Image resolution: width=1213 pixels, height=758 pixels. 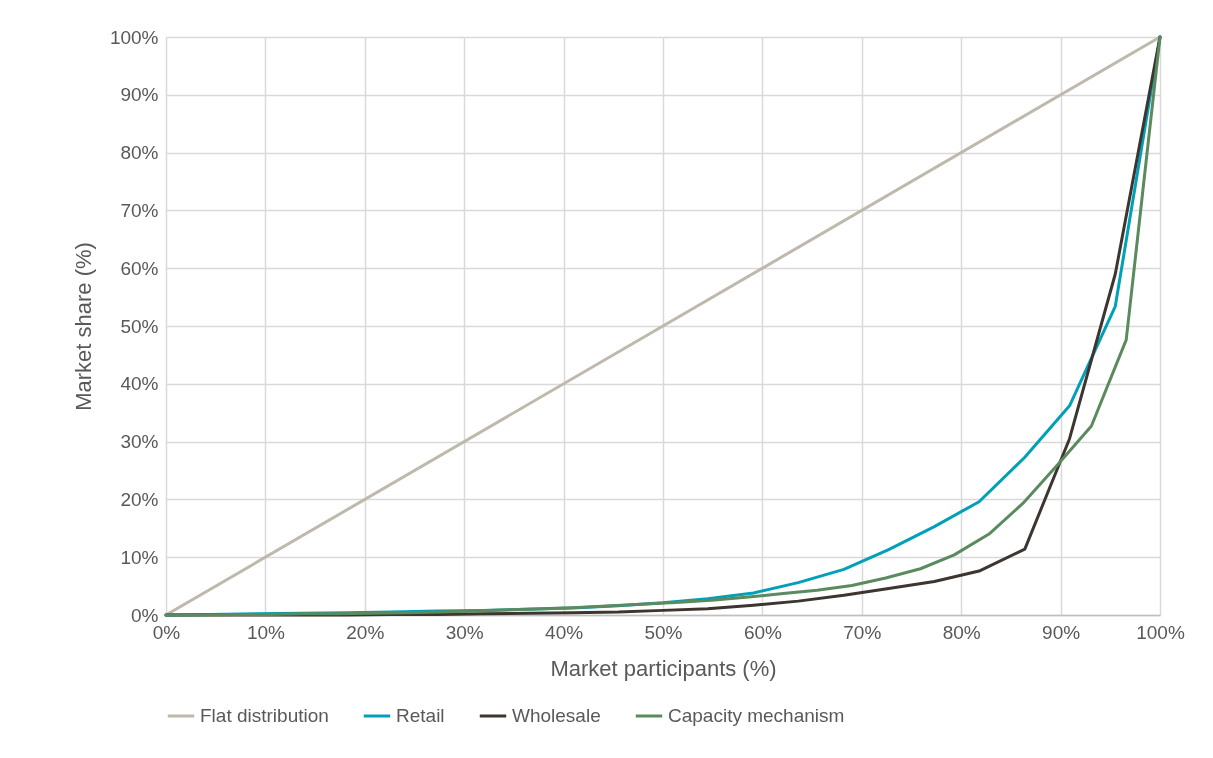 I want to click on x-tick-label: 30%, so click(x=464, y=632).